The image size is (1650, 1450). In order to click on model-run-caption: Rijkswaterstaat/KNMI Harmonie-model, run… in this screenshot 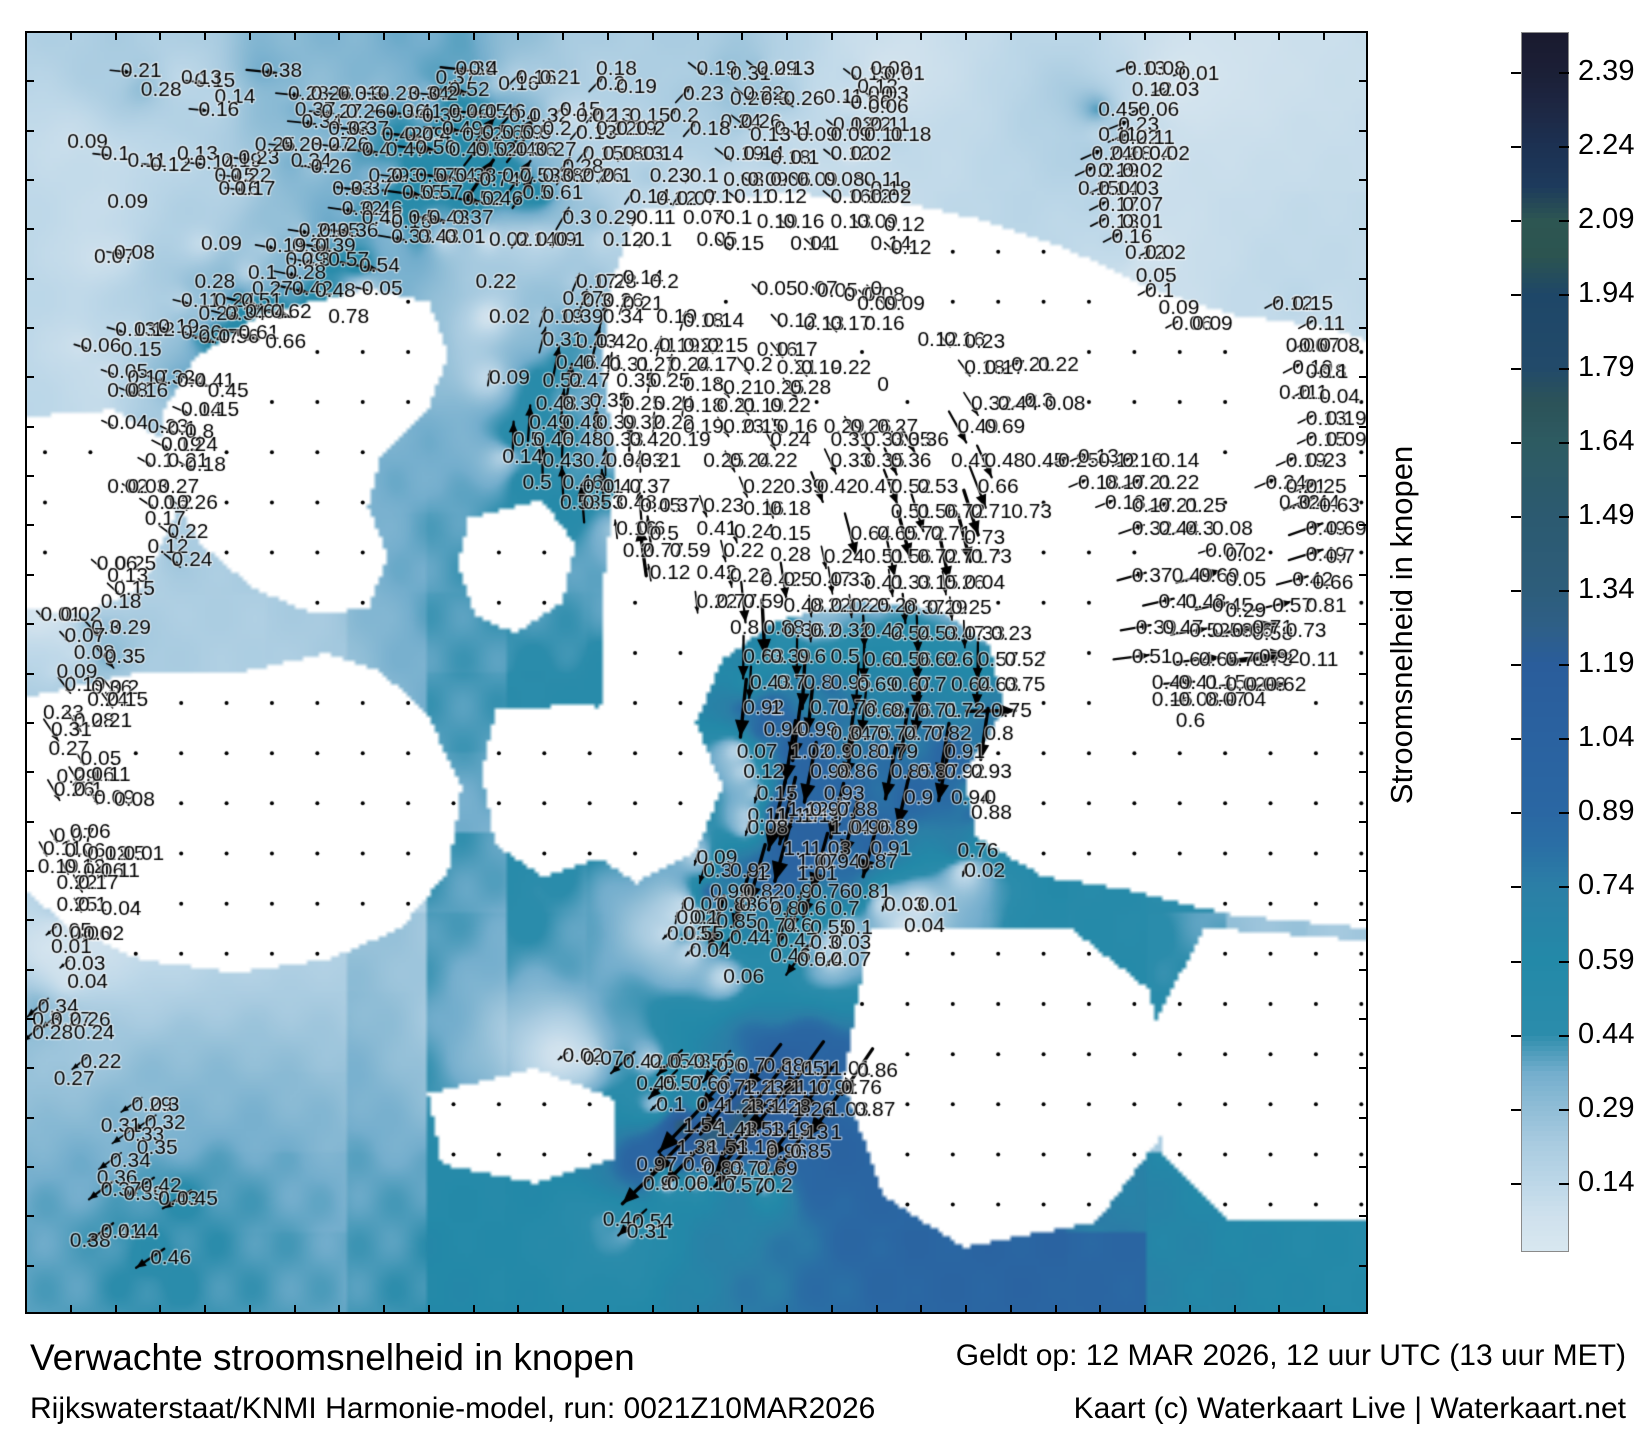, I will do `click(453, 1408)`.